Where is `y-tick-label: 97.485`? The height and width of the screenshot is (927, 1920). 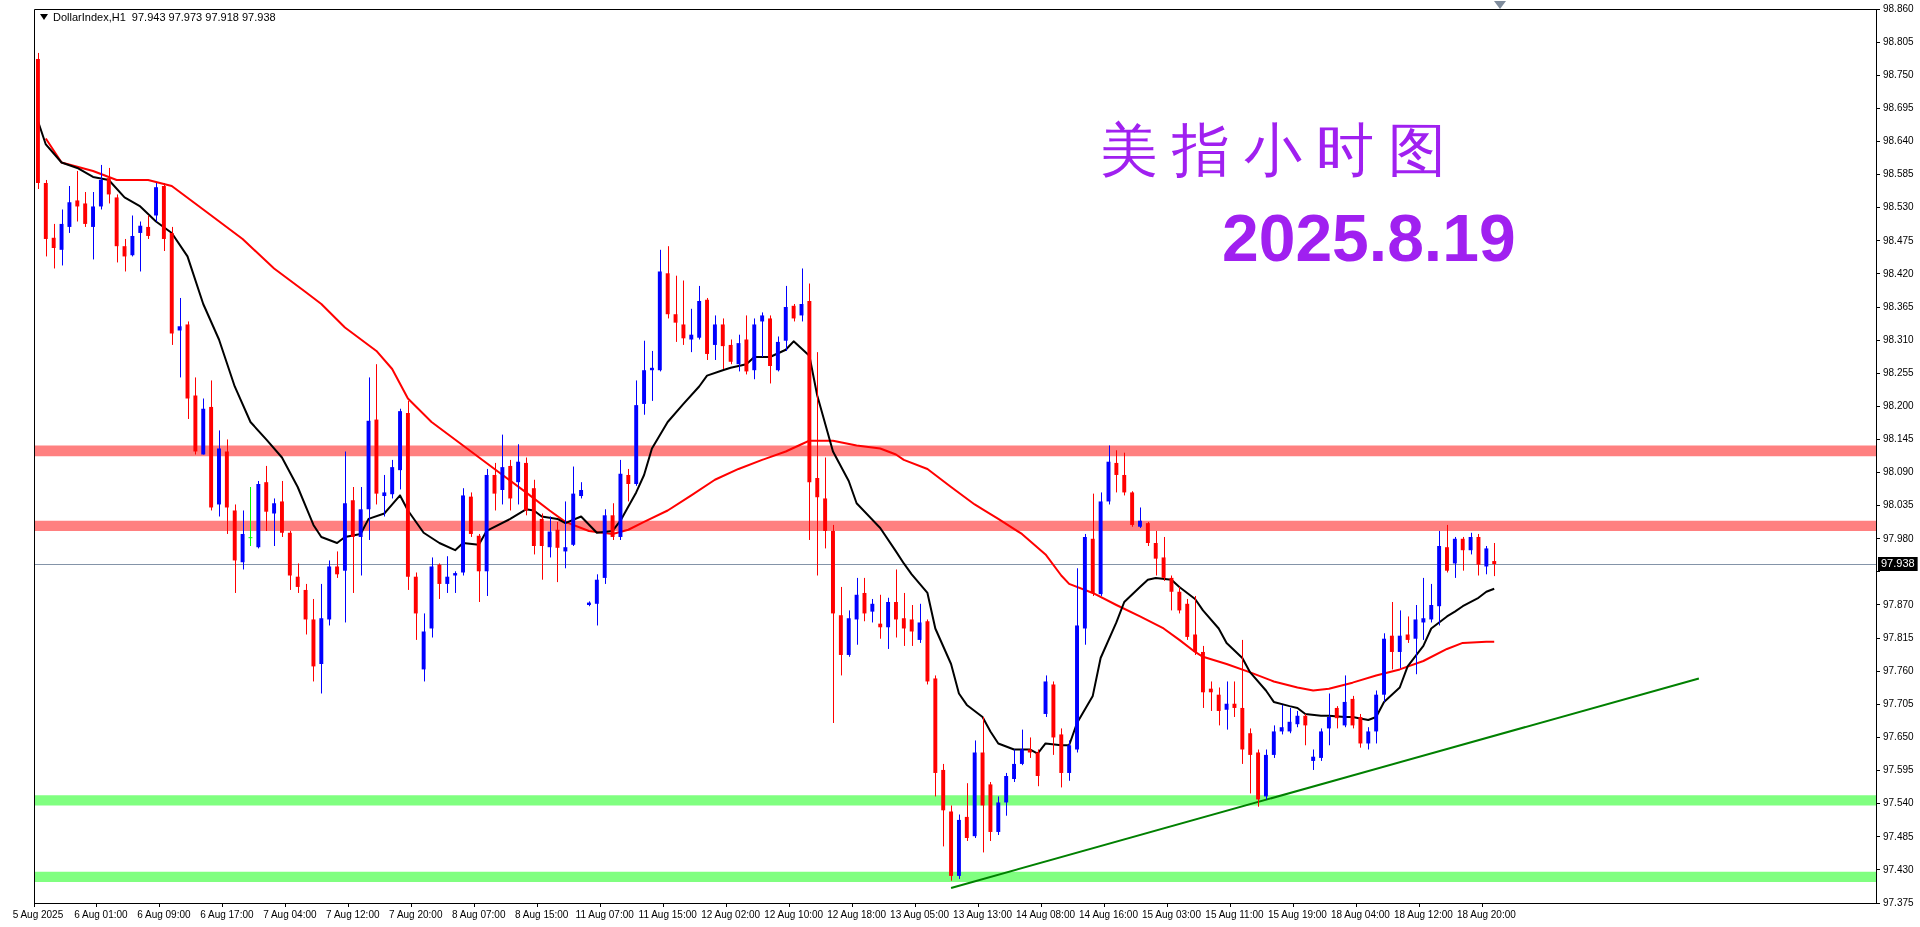 y-tick-label: 97.485 is located at coordinates (1899, 836).